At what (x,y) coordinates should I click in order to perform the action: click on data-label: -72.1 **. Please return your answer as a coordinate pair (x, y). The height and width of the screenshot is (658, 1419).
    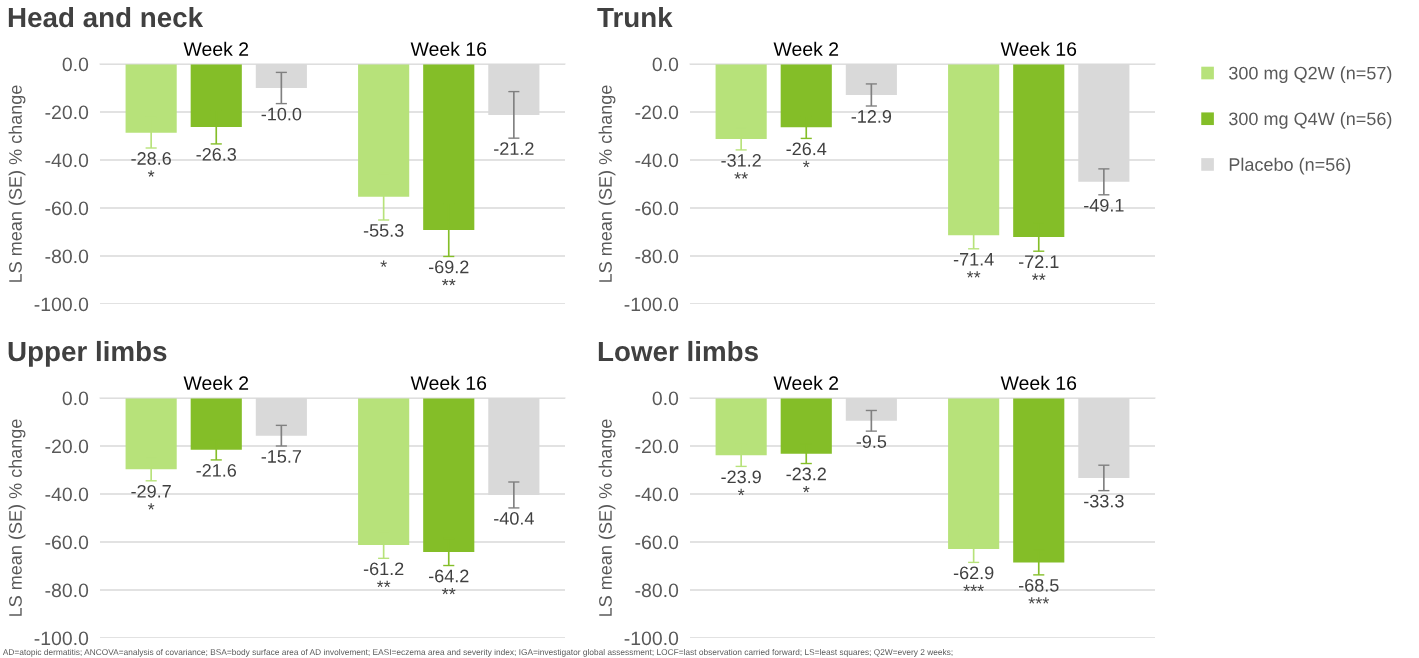
    Looking at the image, I should click on (1038, 267).